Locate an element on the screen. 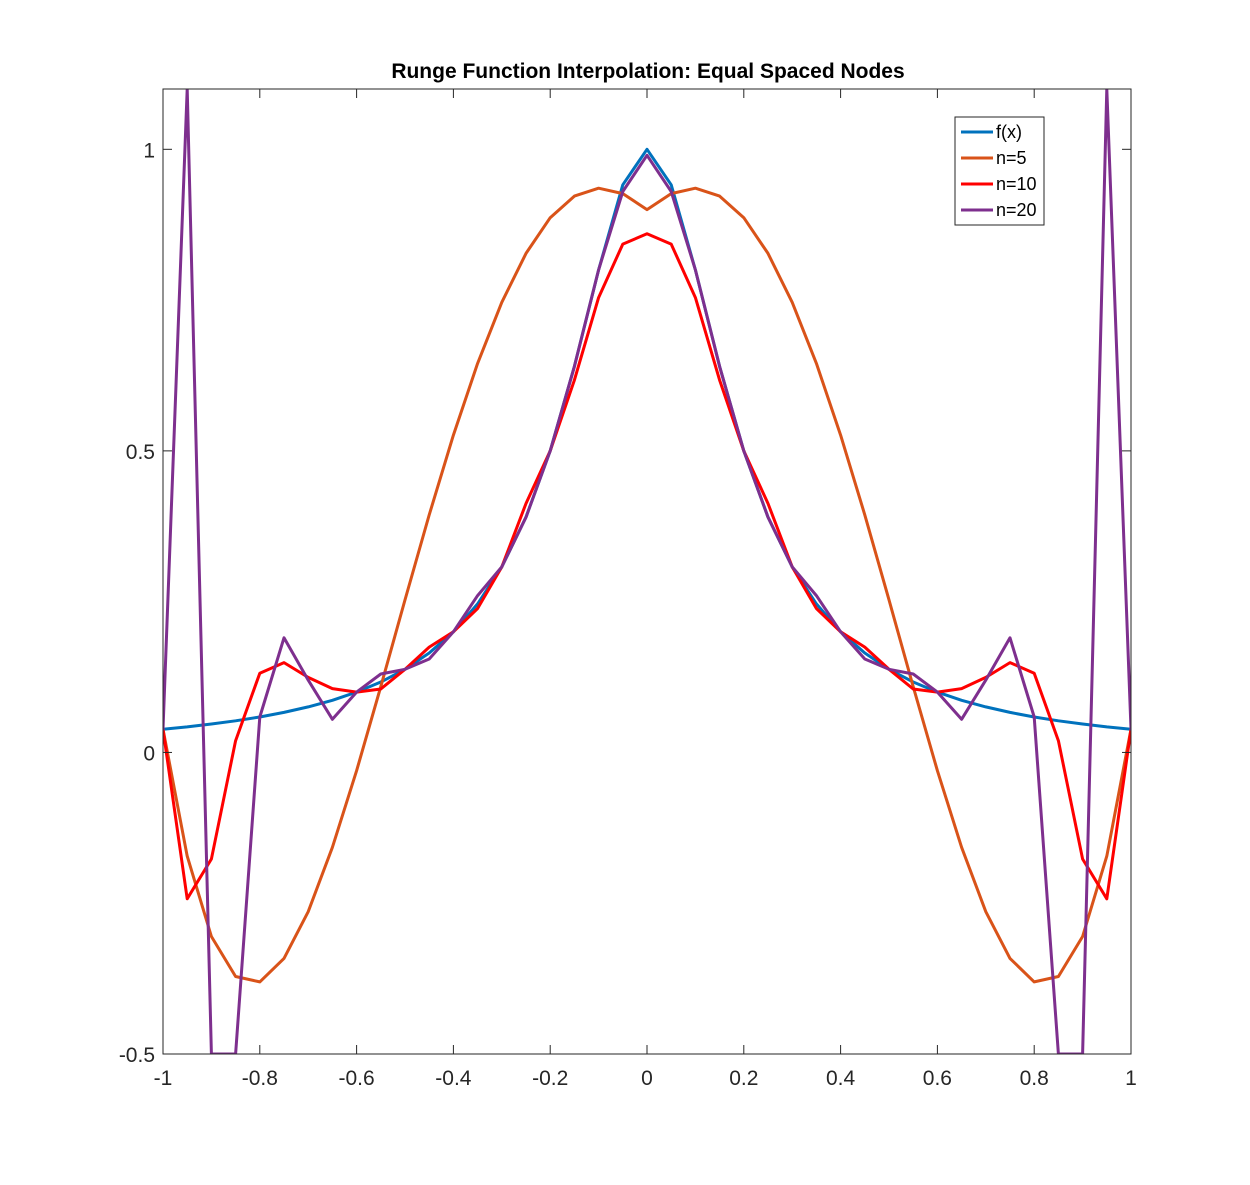  legend-label-0: f(x) is located at coordinates (1009, 132).